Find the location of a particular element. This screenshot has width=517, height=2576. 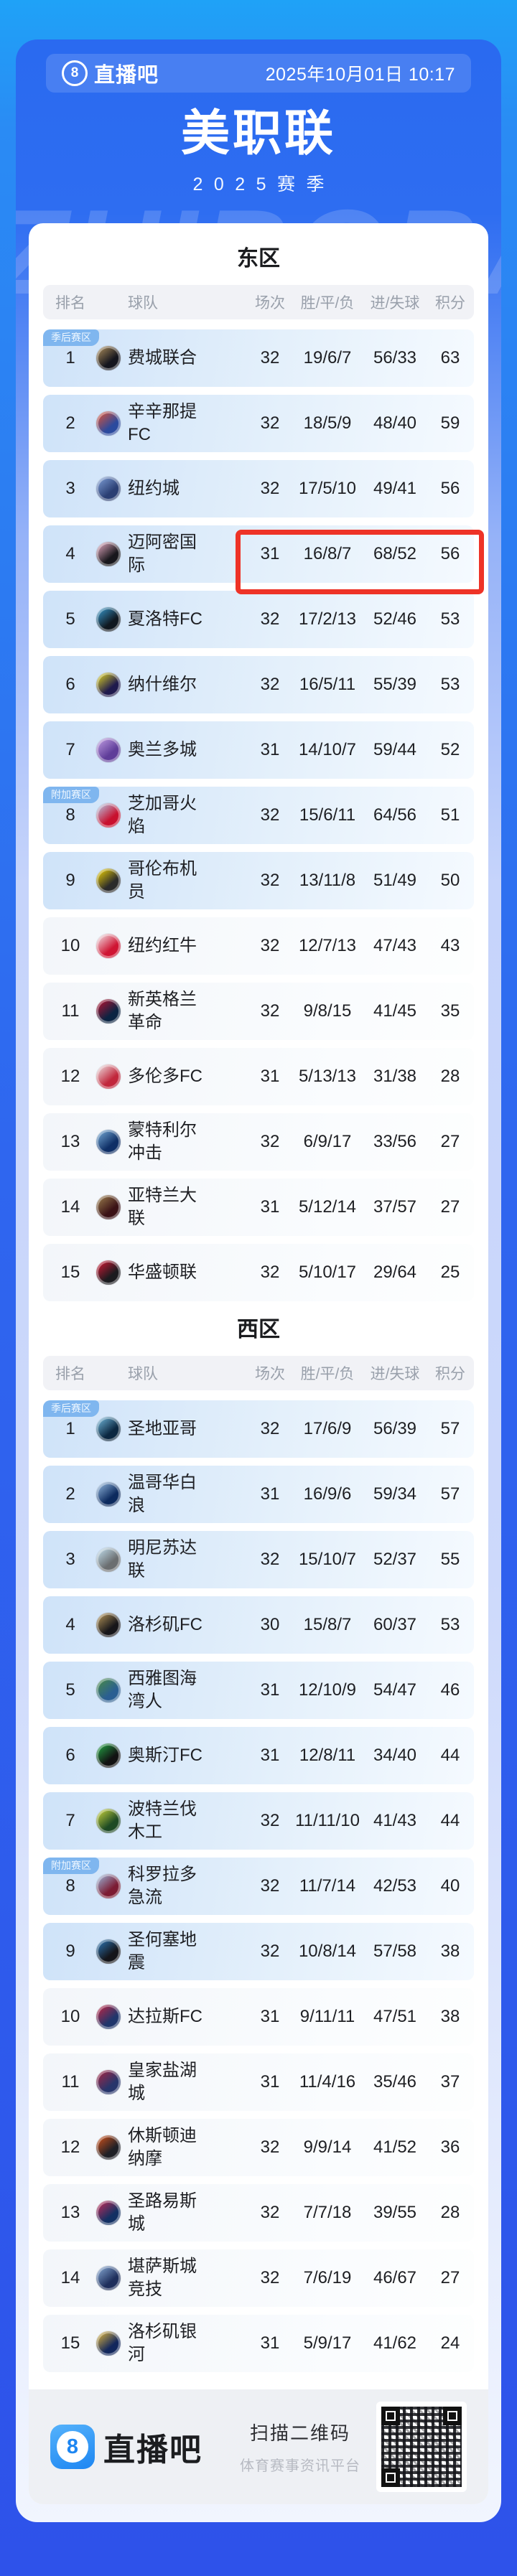

rank-cell: 2 is located at coordinates (70, 1494).